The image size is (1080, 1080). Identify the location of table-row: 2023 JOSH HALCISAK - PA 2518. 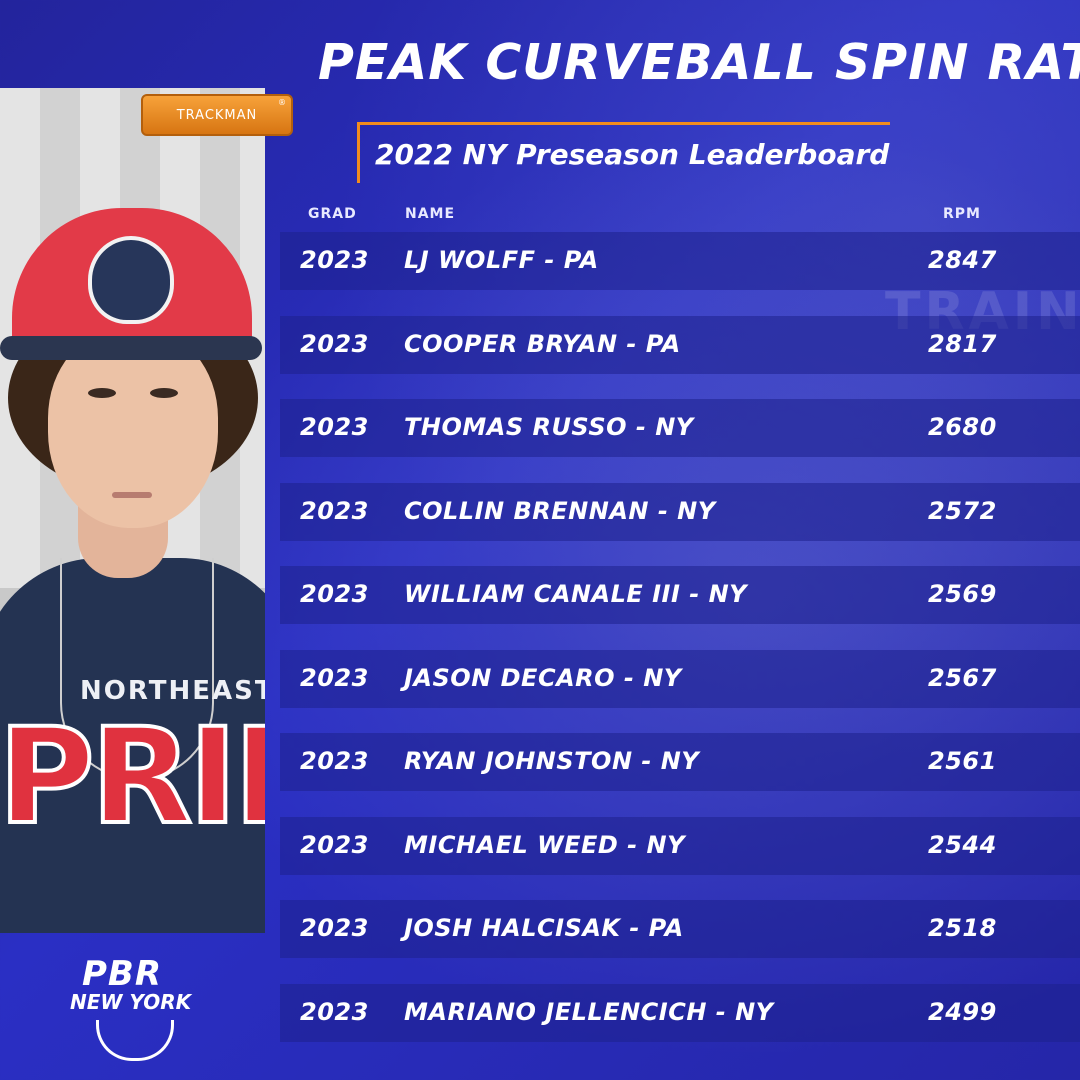
(680, 929).